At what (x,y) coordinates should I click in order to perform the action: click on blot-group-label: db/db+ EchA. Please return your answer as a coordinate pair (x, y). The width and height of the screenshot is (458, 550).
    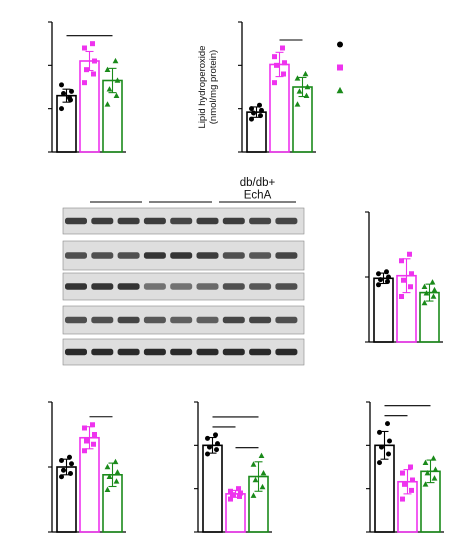
    Looking at the image, I should click on (258, 189).